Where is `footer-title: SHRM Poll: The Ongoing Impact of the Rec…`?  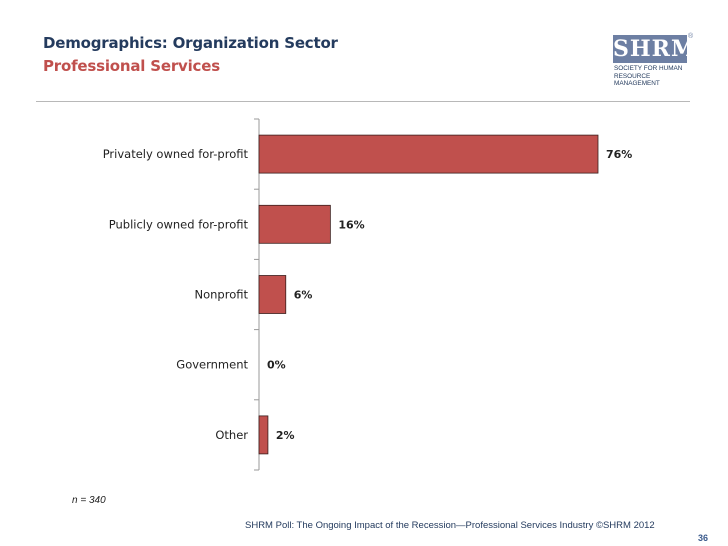
footer-title: SHRM Poll: The Ongoing Impact of the Rec… is located at coordinates (419, 525).